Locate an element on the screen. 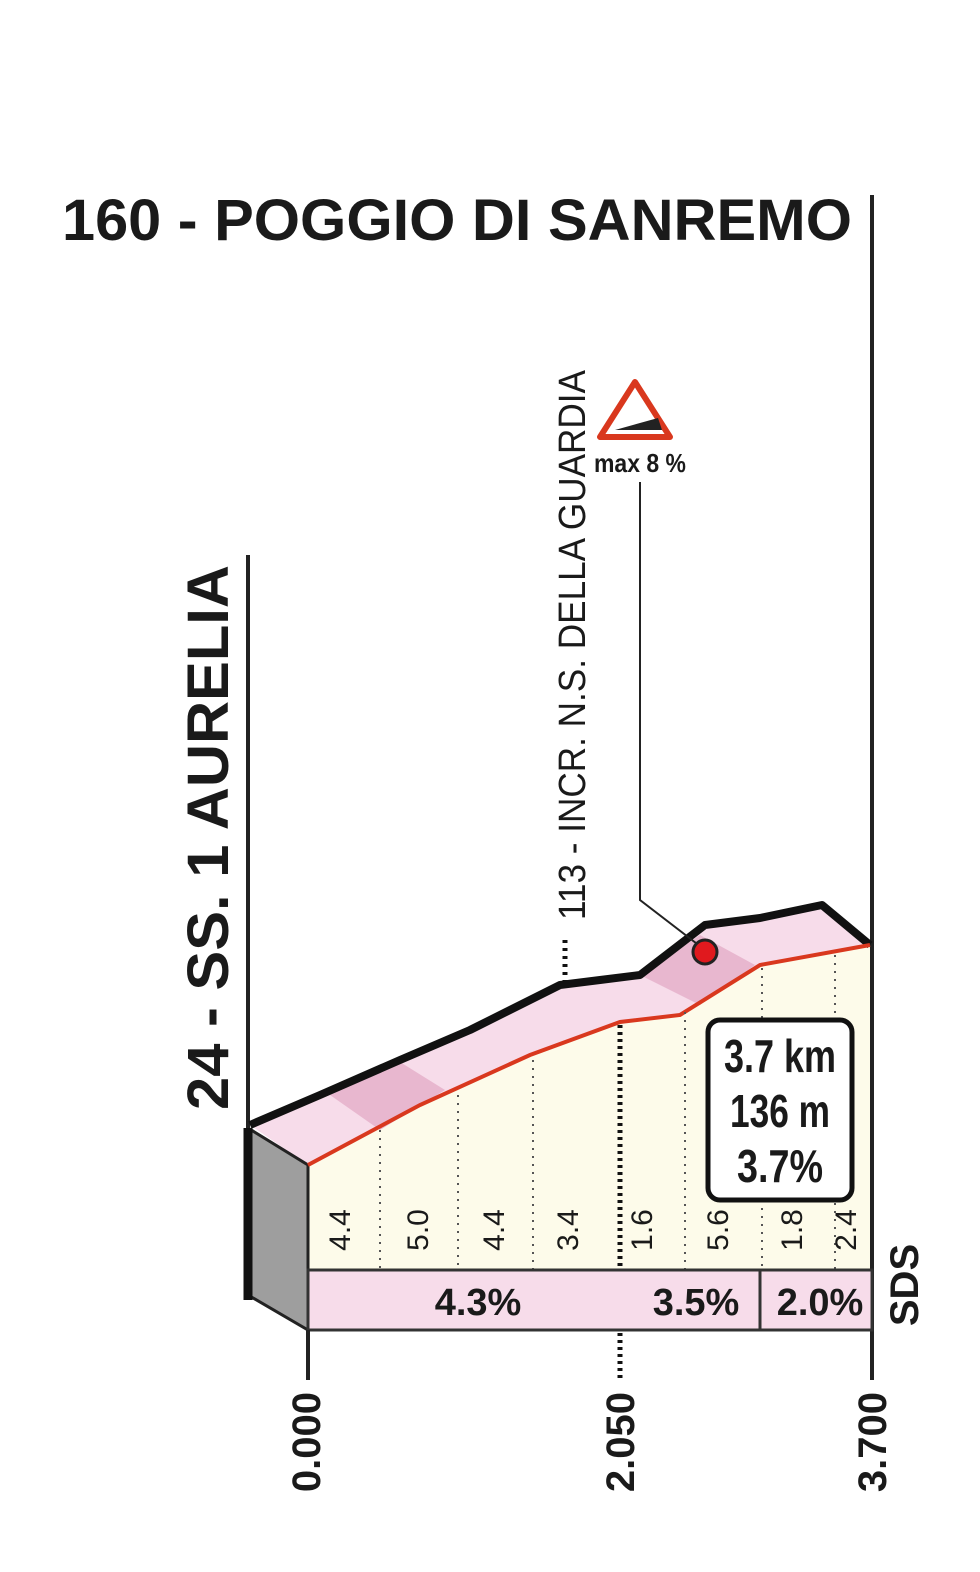 This screenshot has width=980, height=1572. km-gradient: 1.6 is located at coordinates (642, 1230).